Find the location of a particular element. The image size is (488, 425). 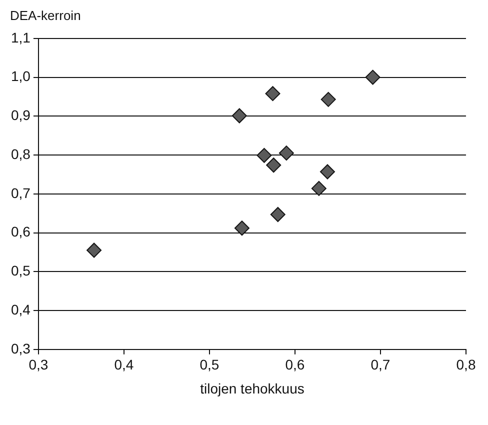

y-tick-label: 1,0 is located at coordinates (20, 76).